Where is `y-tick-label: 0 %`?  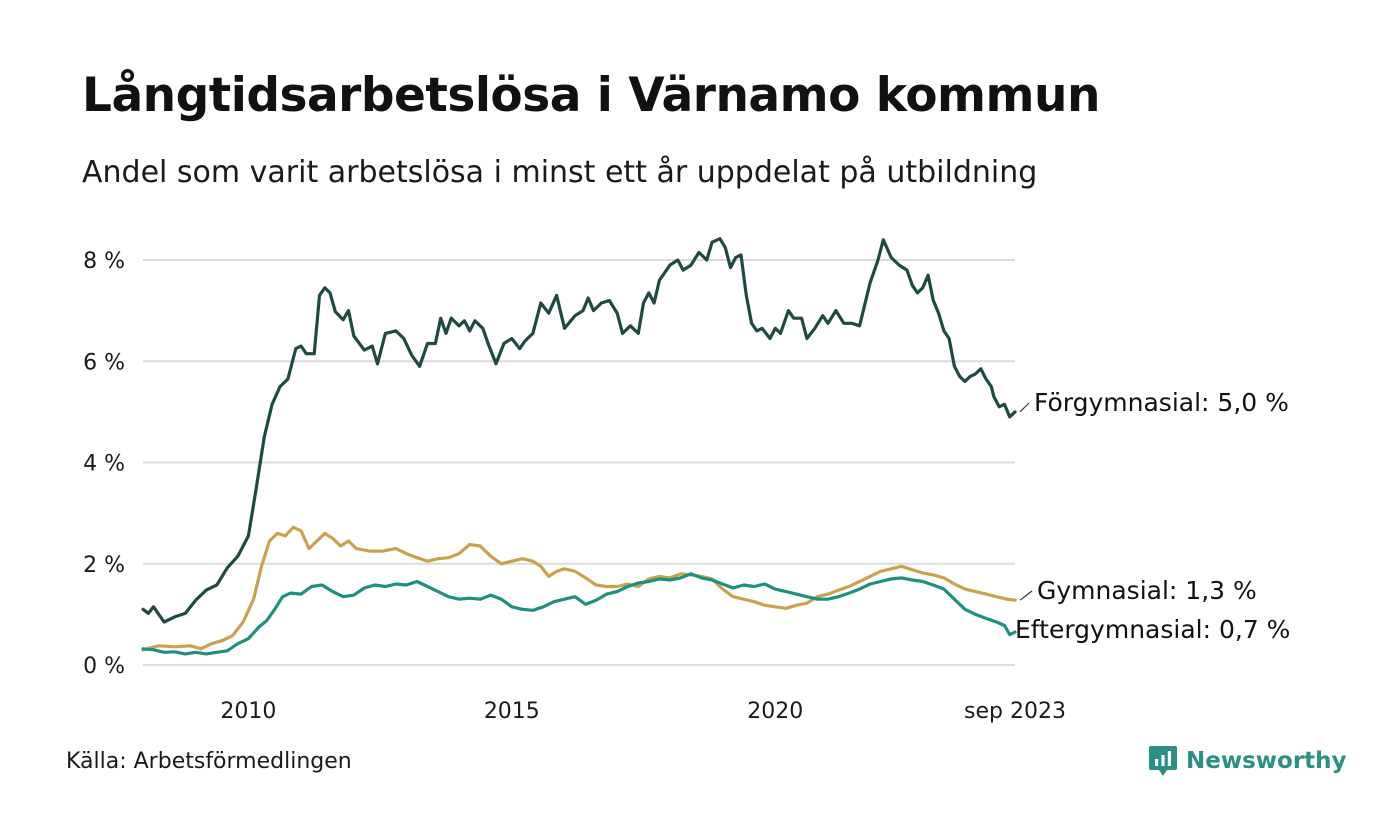
y-tick-label: 0 % is located at coordinates (104, 666).